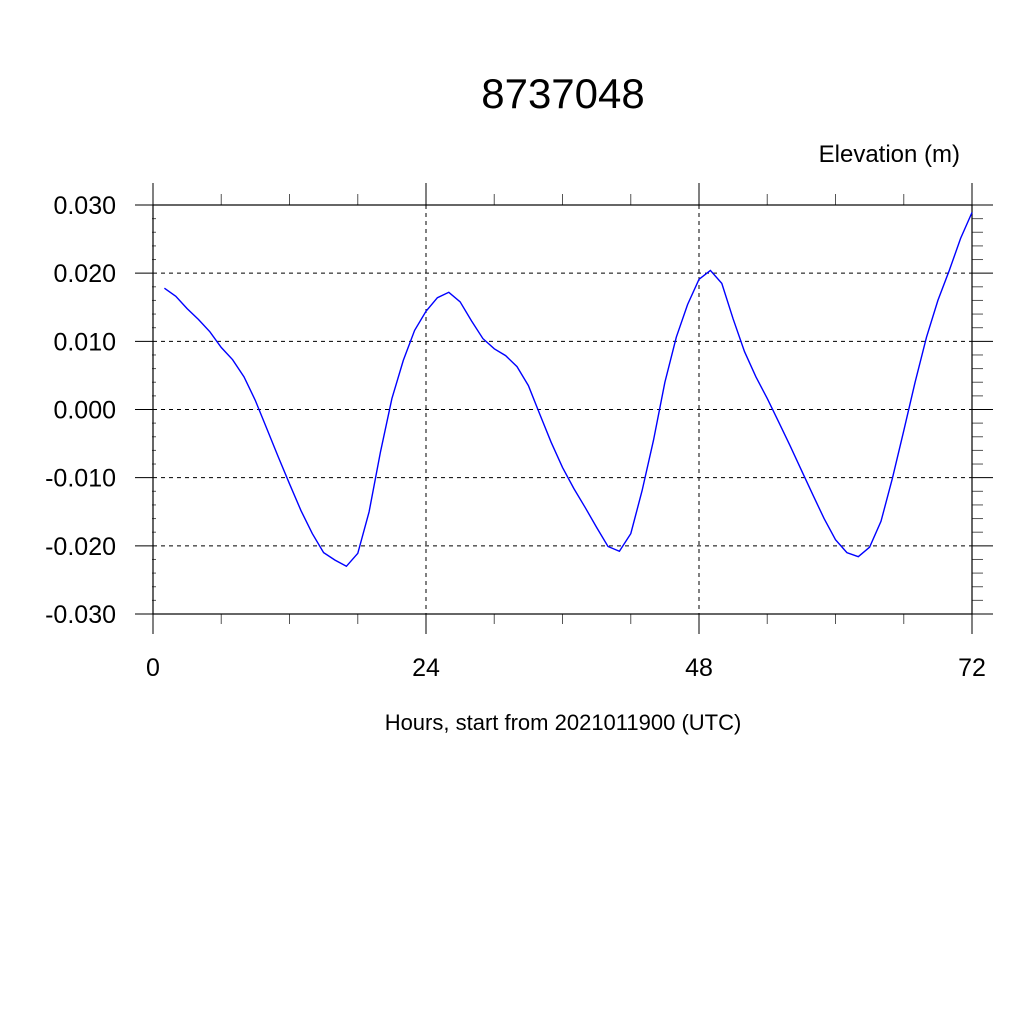  What do you see at coordinates (699, 668) in the screenshot?
I see `x-tick-label: 48` at bounding box center [699, 668].